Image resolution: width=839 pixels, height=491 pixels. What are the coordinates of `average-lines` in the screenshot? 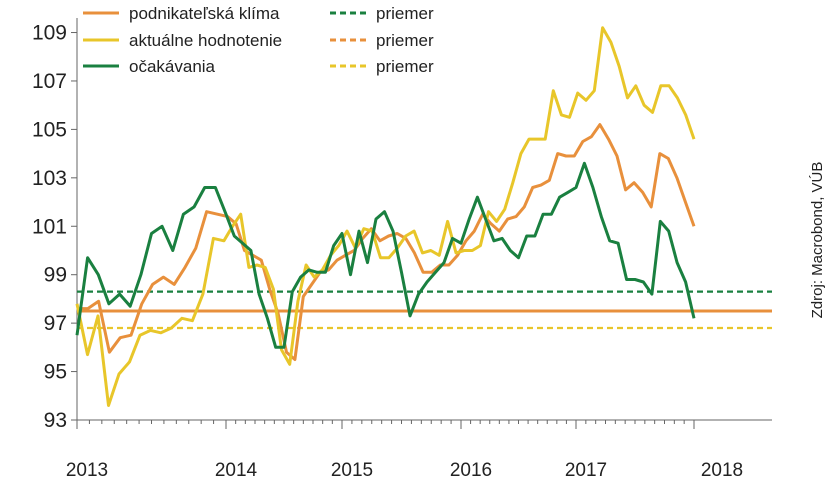 It's located at (424, 310).